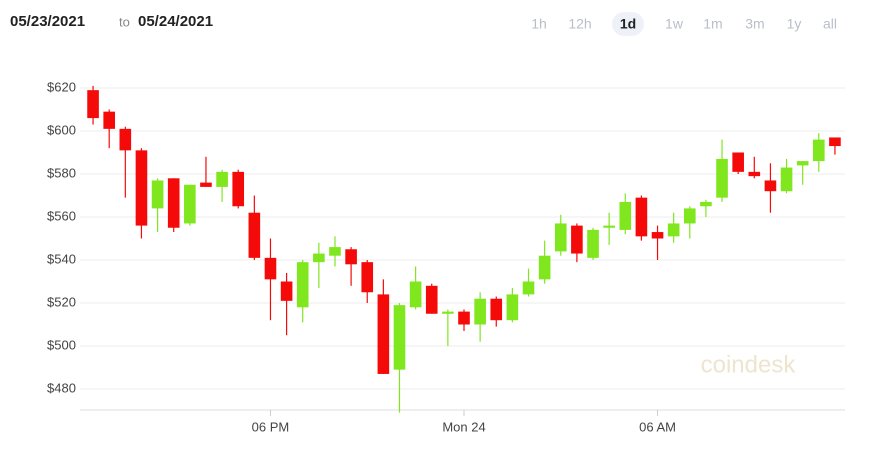  Describe the element at coordinates (47, 21) in the screenshot. I see `date-from: 05/23/2021` at that location.